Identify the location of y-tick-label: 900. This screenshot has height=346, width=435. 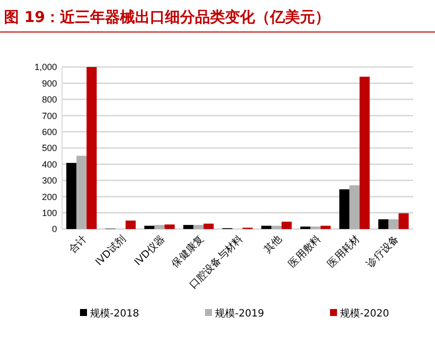
(49, 83).